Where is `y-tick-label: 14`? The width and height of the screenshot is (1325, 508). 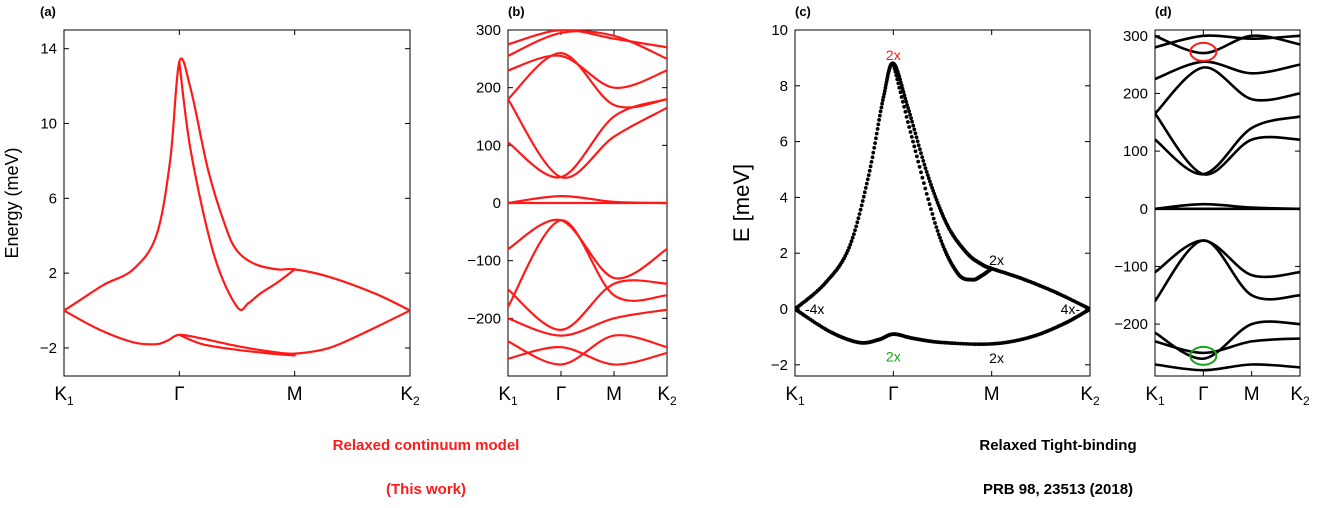 y-tick-label: 14 is located at coordinates (48, 49).